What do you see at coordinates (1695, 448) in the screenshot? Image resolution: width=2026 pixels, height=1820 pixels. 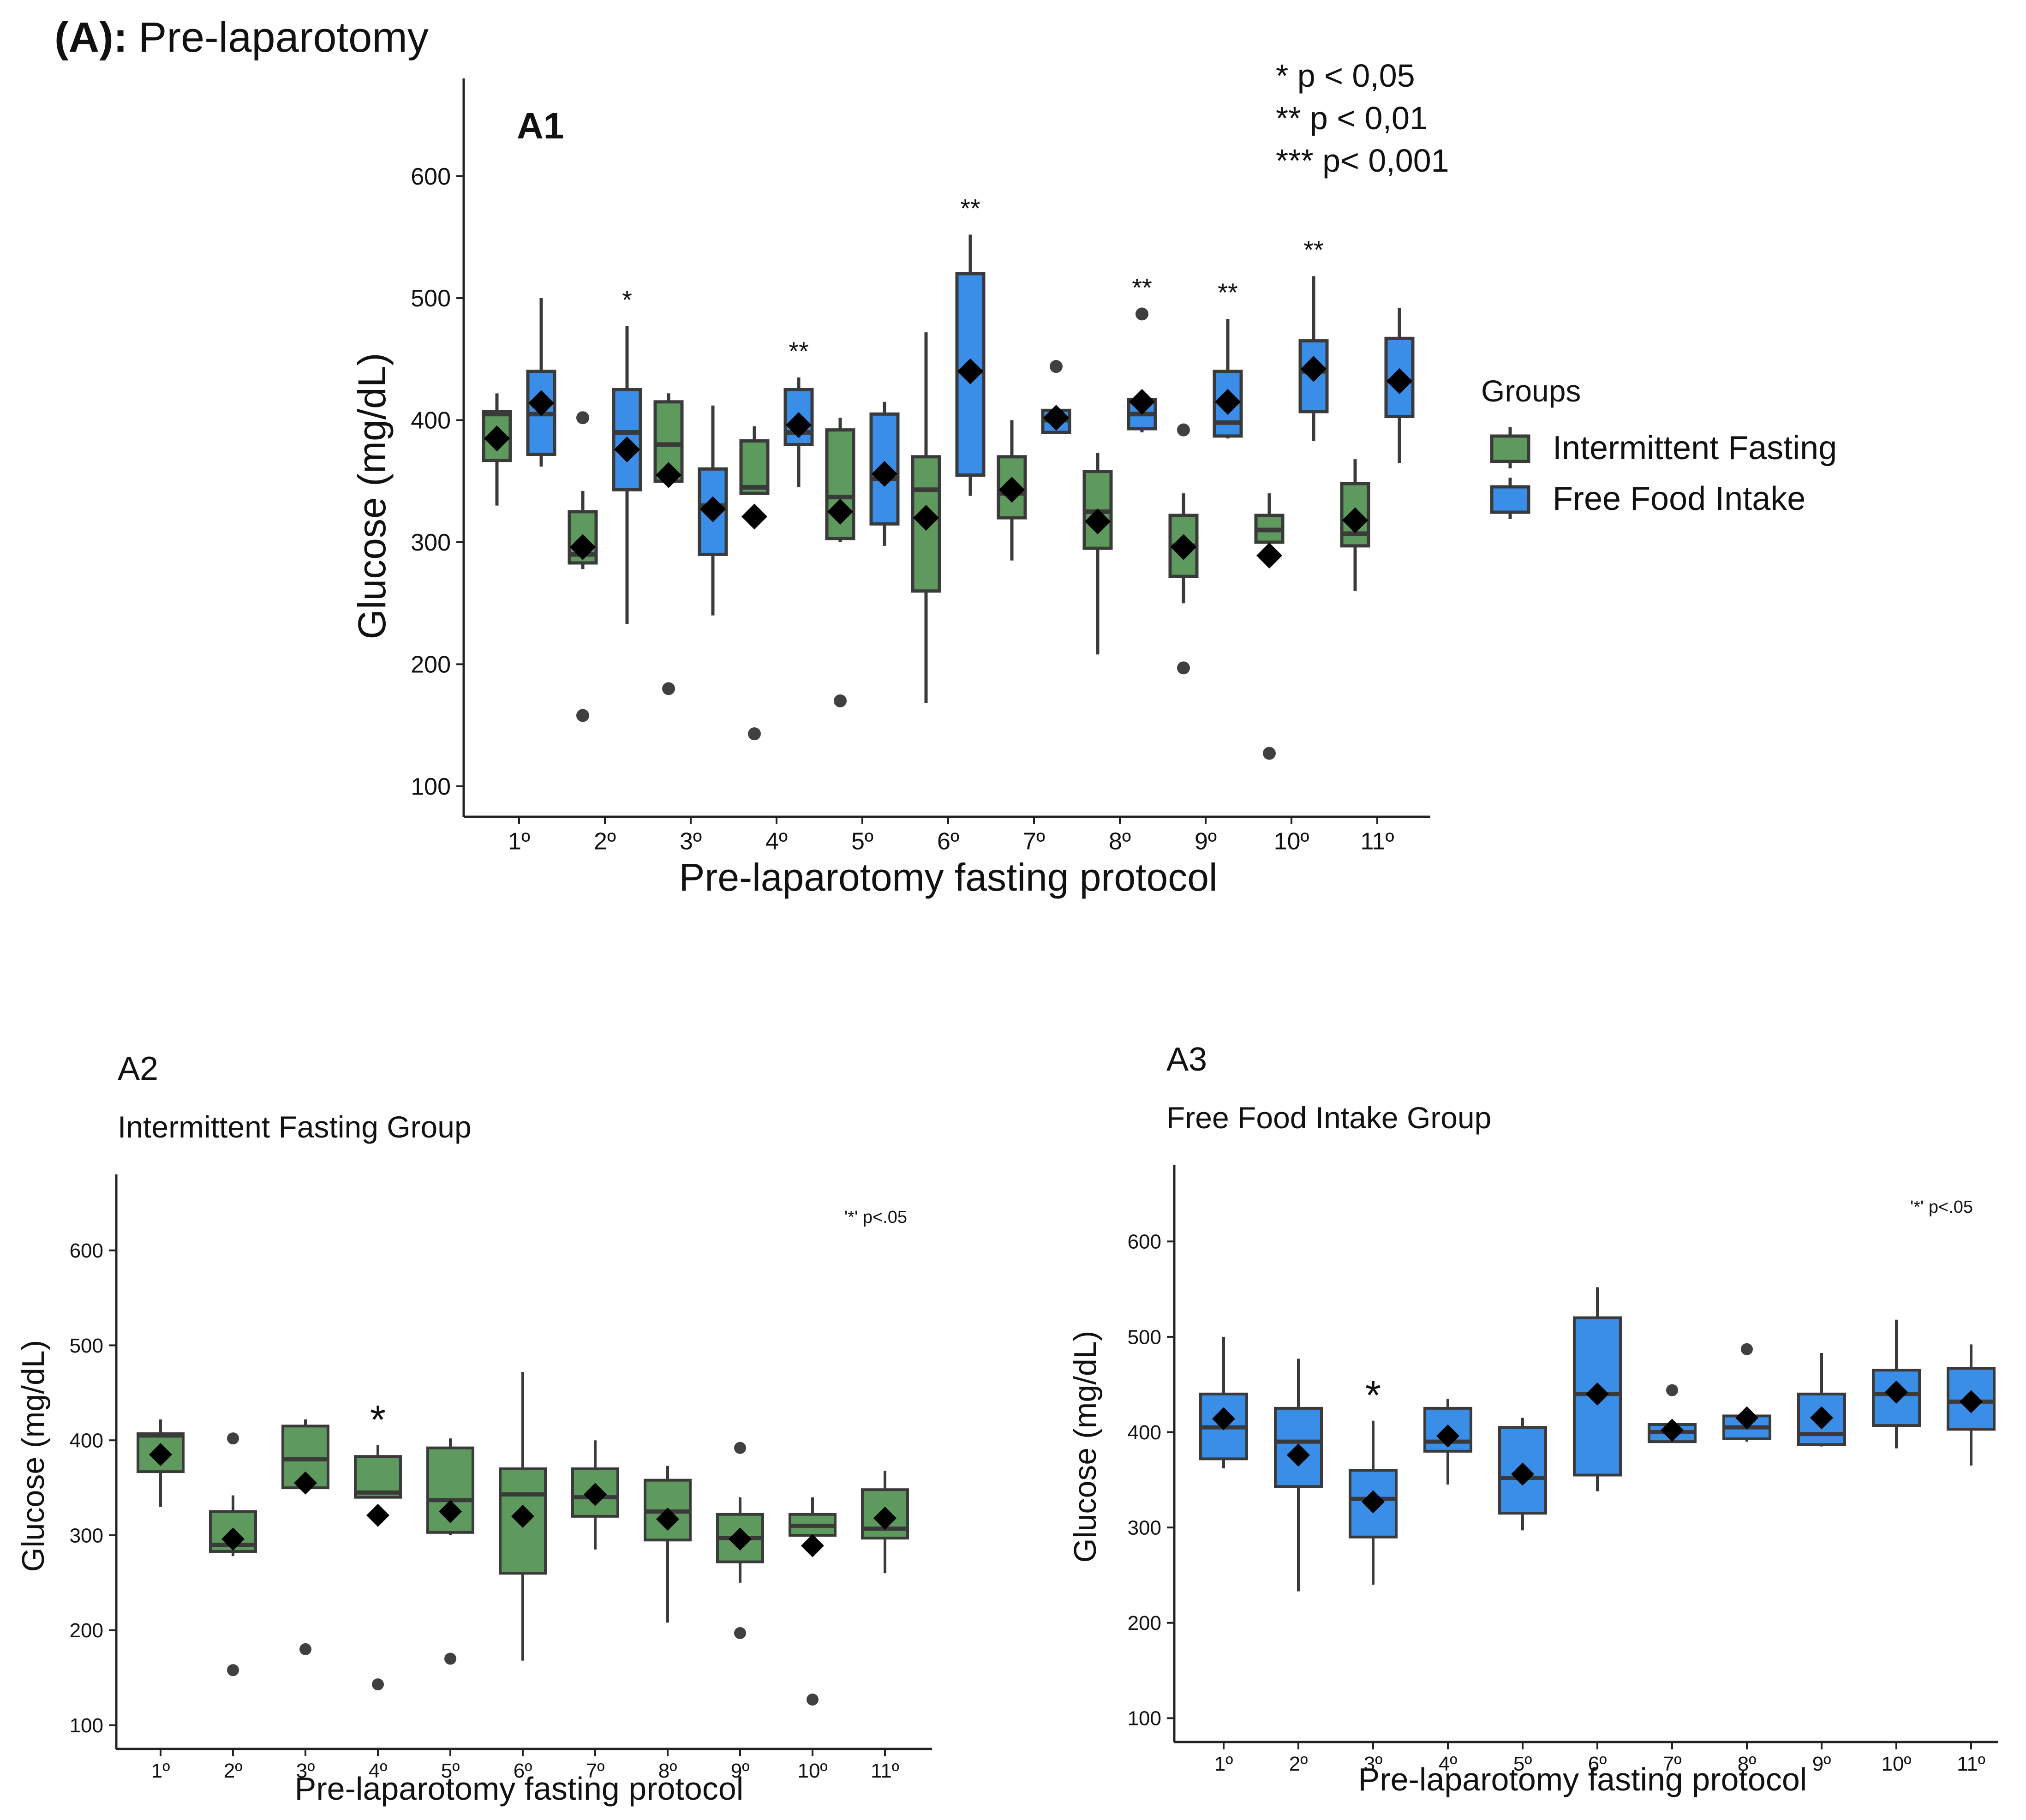 I see `legend-label: Intermittent Fasting` at bounding box center [1695, 448].